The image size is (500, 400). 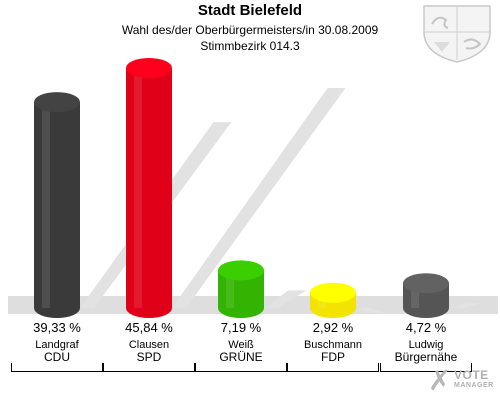 I want to click on district-label: Stimmbezirk 014.3, so click(x=250, y=46).